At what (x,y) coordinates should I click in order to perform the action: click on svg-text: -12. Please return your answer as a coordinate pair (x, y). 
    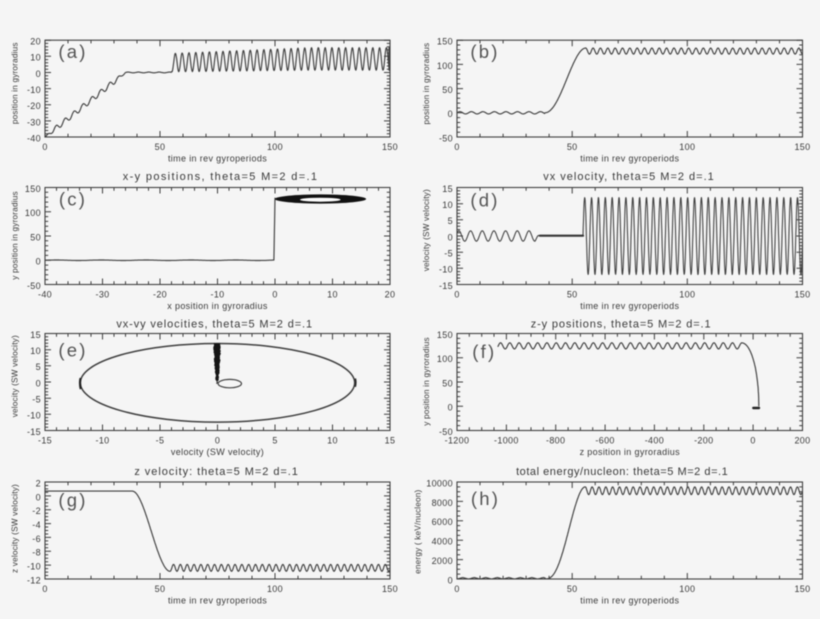
    Looking at the image, I should click on (34, 580).